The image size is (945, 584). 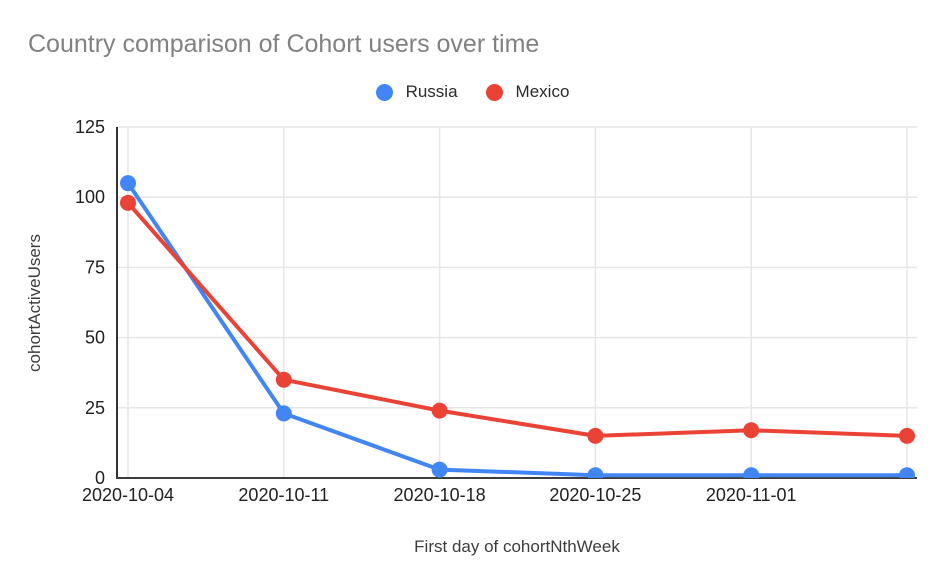 I want to click on y-tick-label: 25, so click(x=95, y=408).